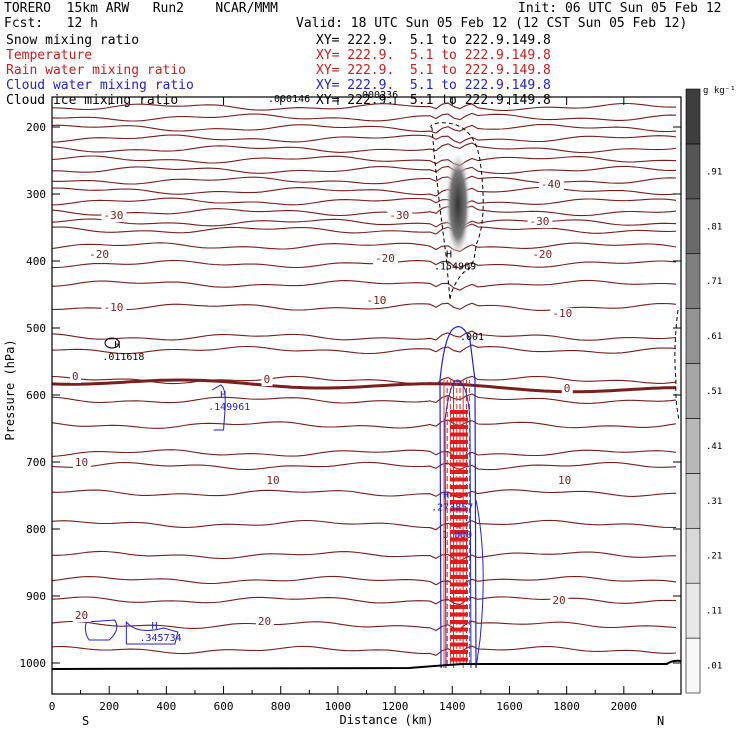 Image resolution: width=740 pixels, height=740 pixels. I want to click on x-tick-label: 0, so click(52, 706).